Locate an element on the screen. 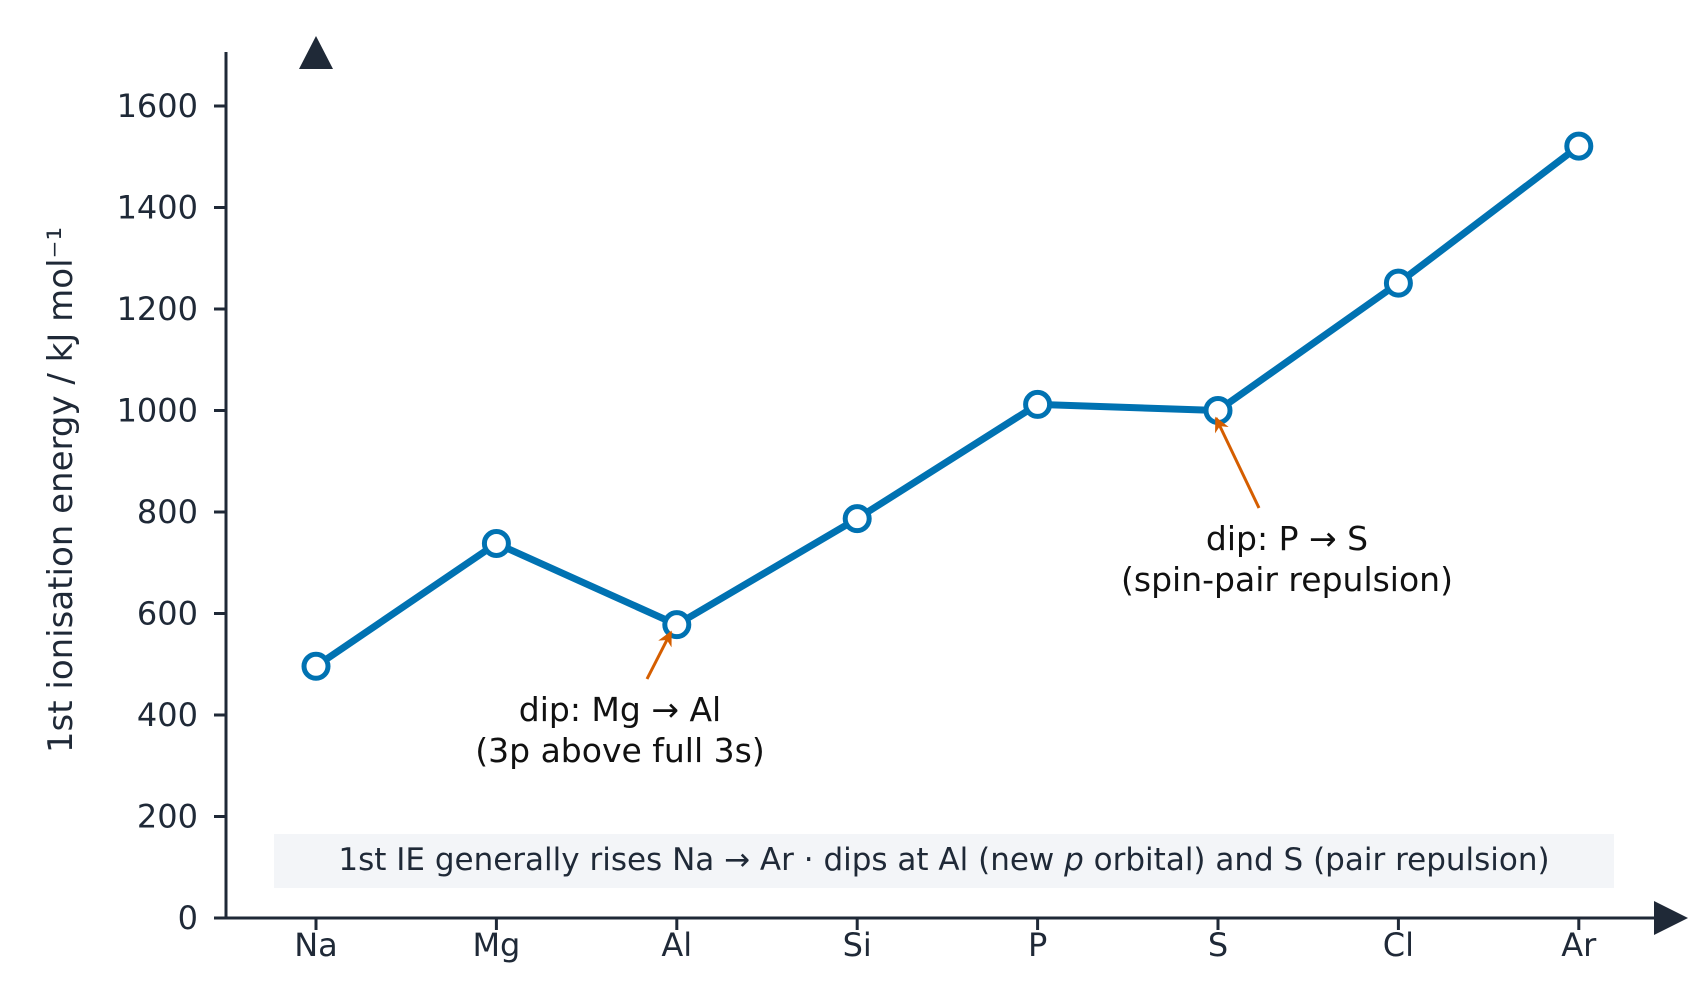  x-tick-label-p: P is located at coordinates (1037, 945).